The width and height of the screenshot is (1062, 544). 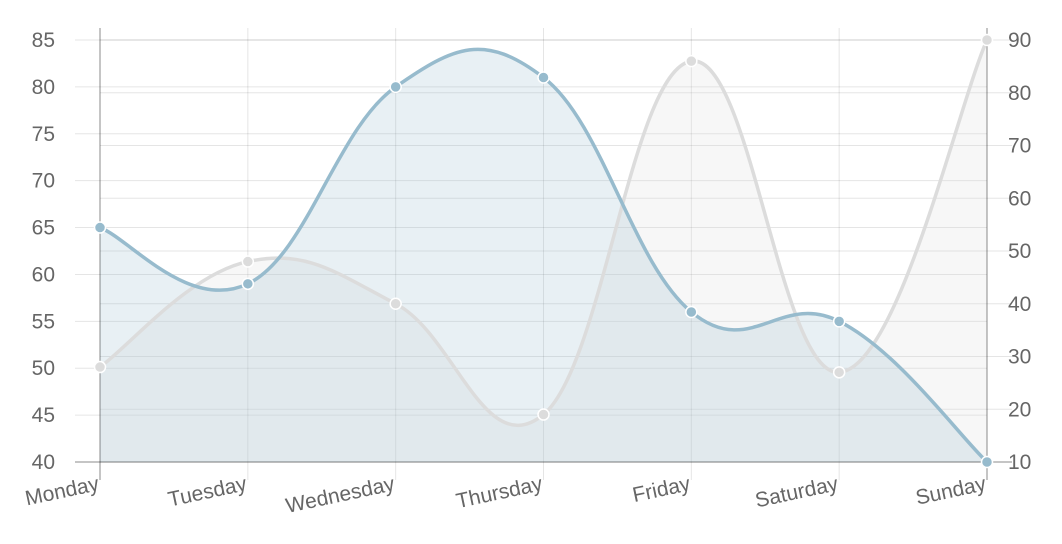 I want to click on y-right-tick-label: 70, so click(x=1019, y=146).